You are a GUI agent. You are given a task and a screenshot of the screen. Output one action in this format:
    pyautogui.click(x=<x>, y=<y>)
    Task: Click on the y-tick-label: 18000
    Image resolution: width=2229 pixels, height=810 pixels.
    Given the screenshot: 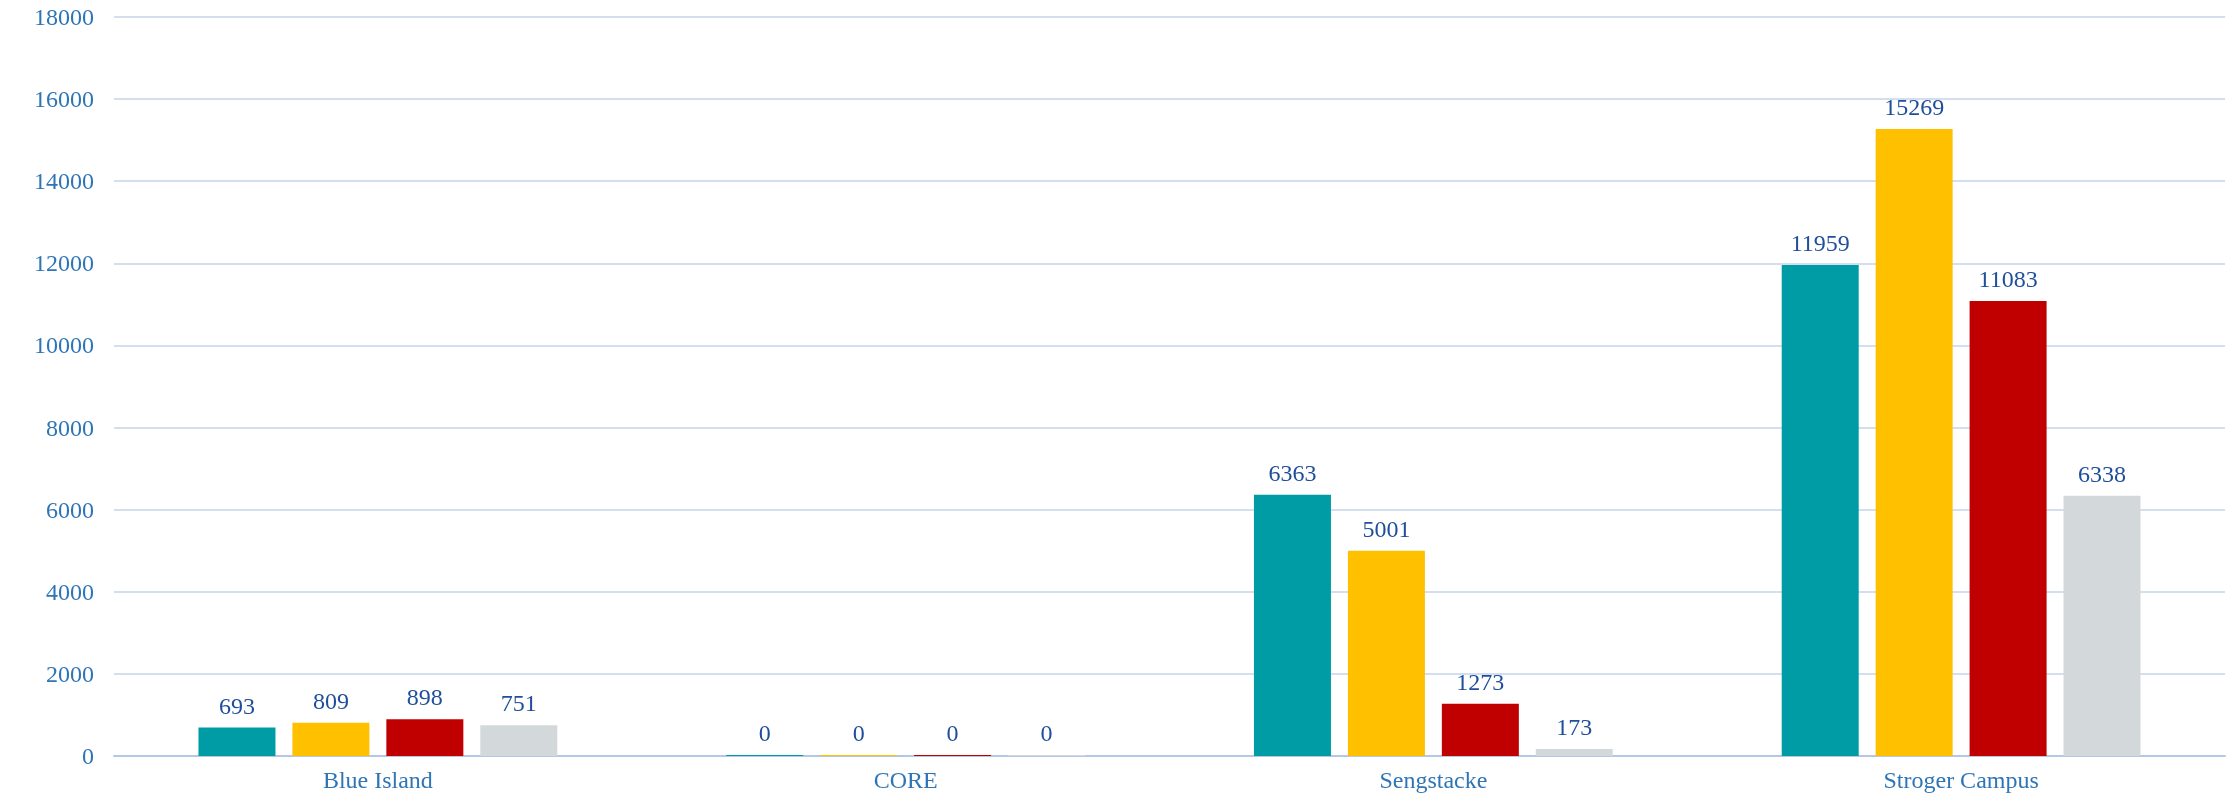 What is the action you would take?
    pyautogui.click(x=64, y=17)
    